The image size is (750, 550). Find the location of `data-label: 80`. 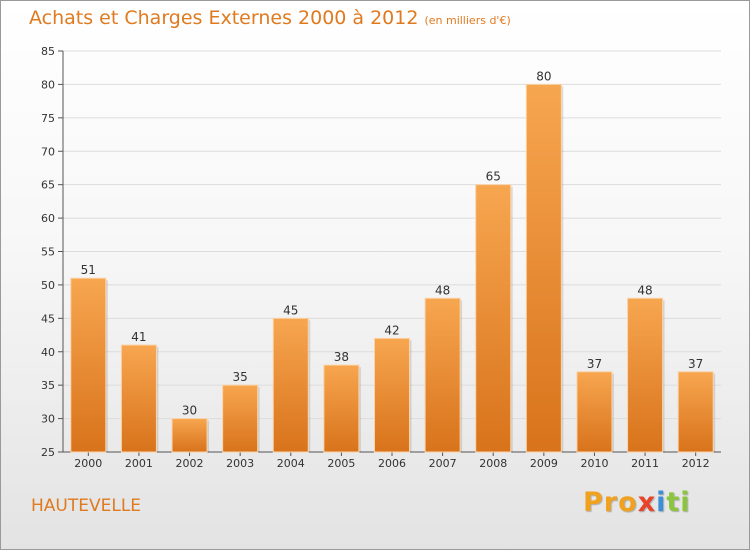

data-label: 80 is located at coordinates (543, 76).